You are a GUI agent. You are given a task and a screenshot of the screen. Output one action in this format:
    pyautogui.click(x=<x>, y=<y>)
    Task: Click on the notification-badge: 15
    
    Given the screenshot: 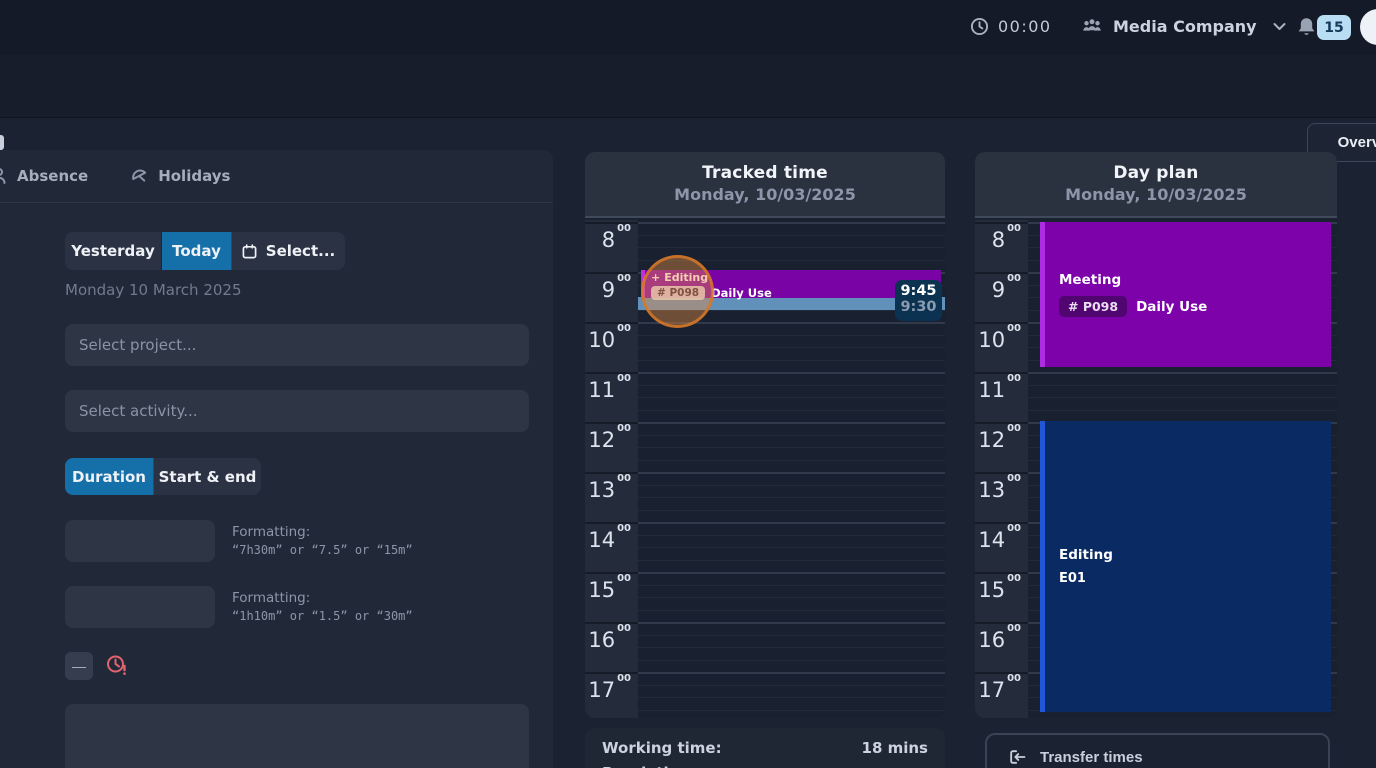 What is the action you would take?
    pyautogui.click(x=1334, y=27)
    